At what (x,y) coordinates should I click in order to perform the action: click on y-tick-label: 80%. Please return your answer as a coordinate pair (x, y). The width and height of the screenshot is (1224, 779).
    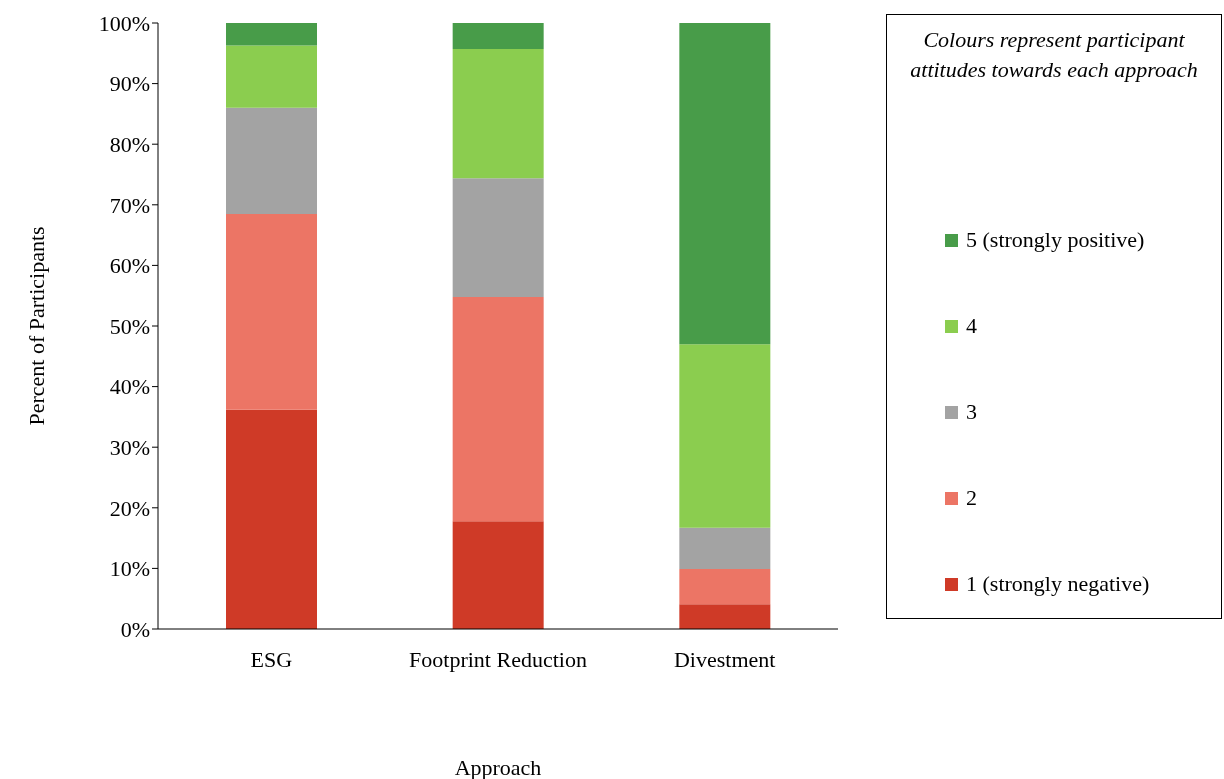
    Looking at the image, I should click on (129, 145).